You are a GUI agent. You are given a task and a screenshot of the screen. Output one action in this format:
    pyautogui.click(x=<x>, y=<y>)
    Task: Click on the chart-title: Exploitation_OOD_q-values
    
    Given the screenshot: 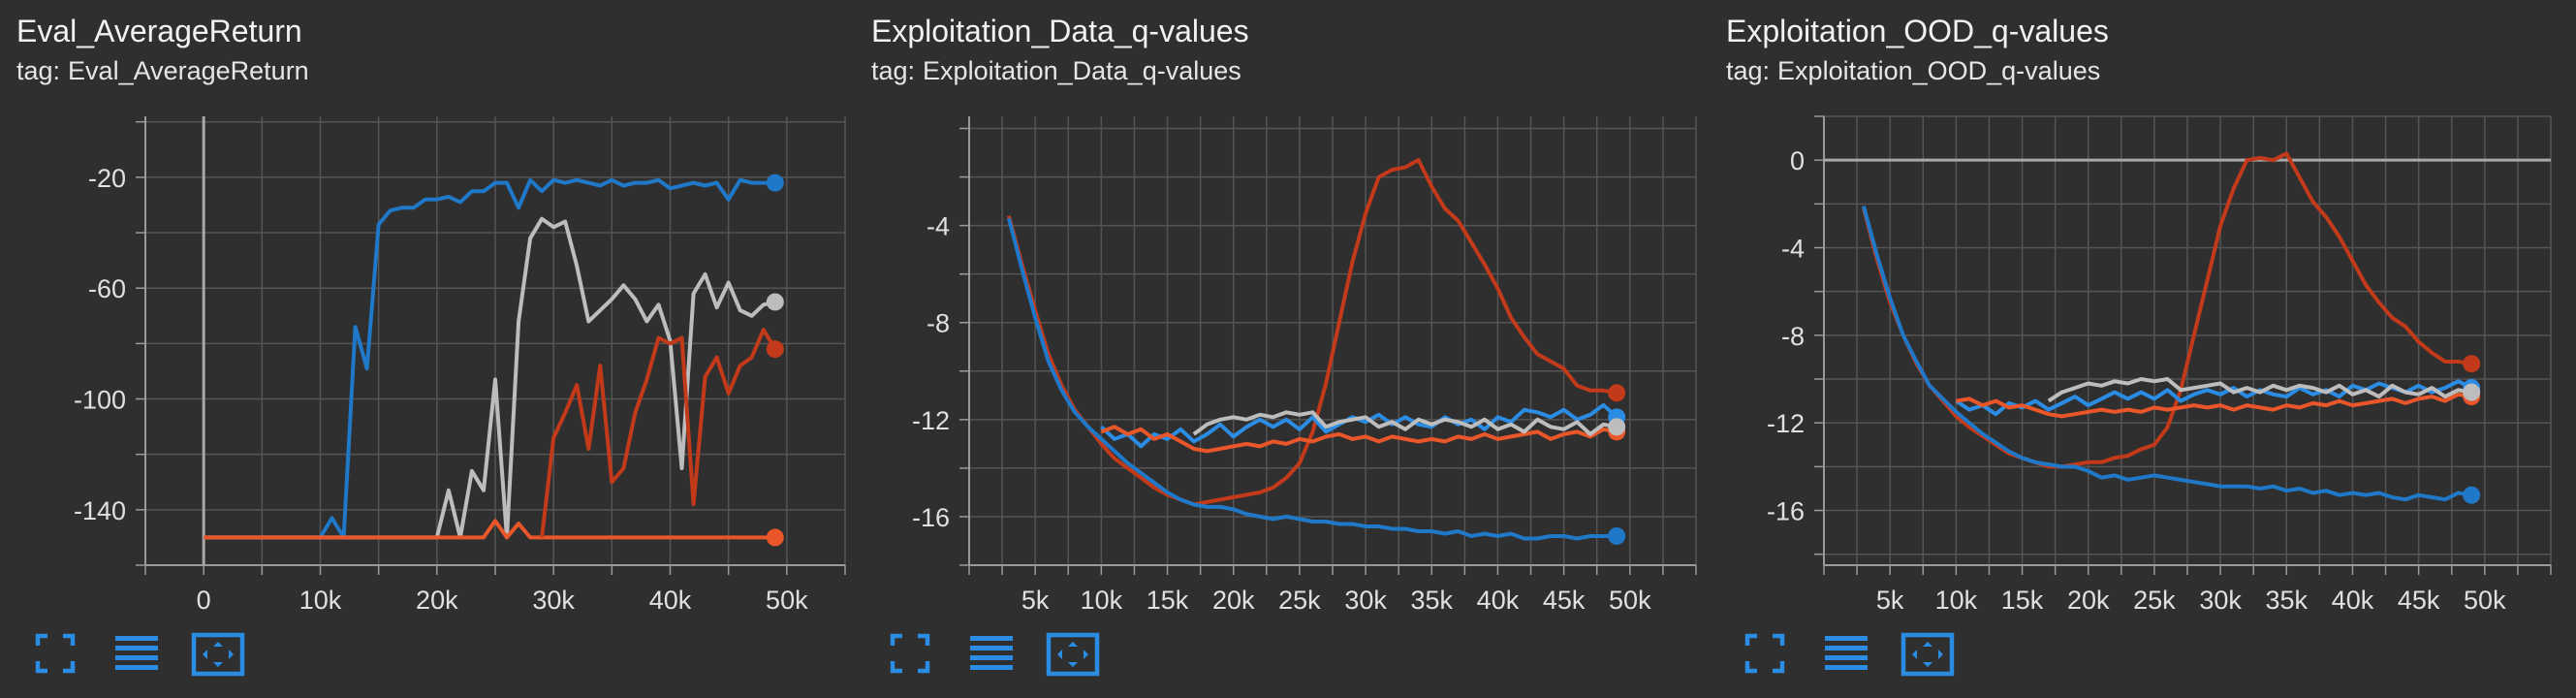 What is the action you would take?
    pyautogui.click(x=1917, y=31)
    